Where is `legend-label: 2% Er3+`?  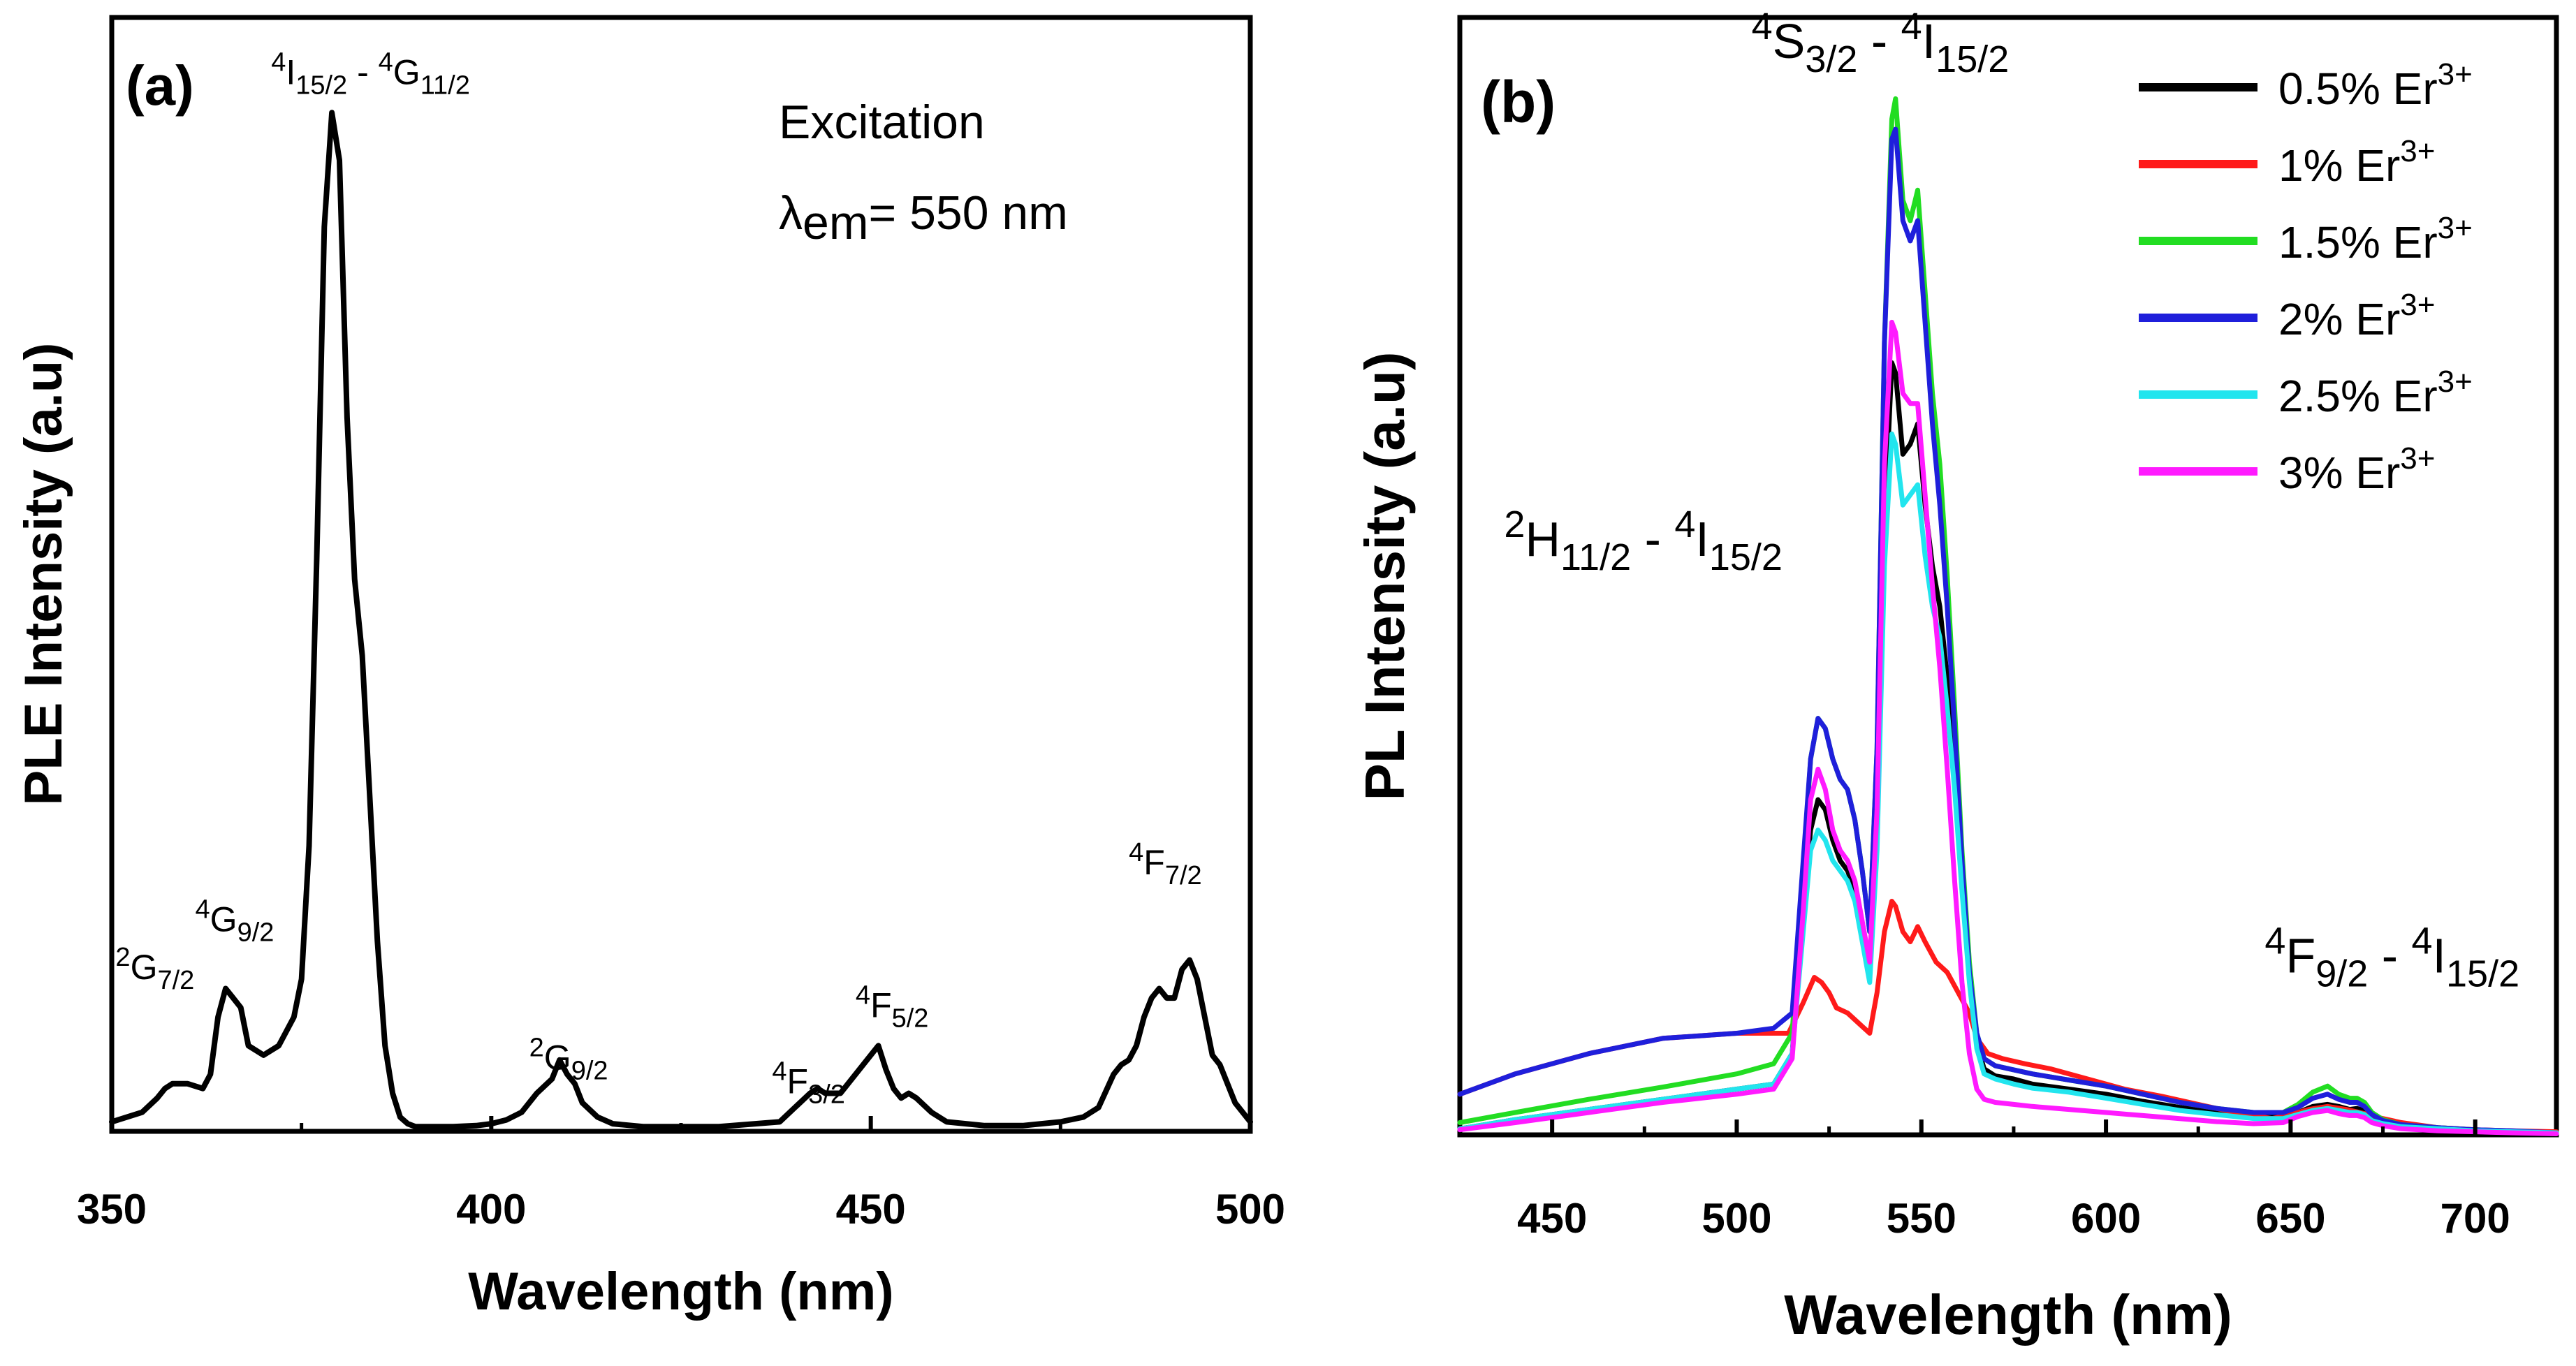
legend-label: 2% Er3+ is located at coordinates (2356, 316).